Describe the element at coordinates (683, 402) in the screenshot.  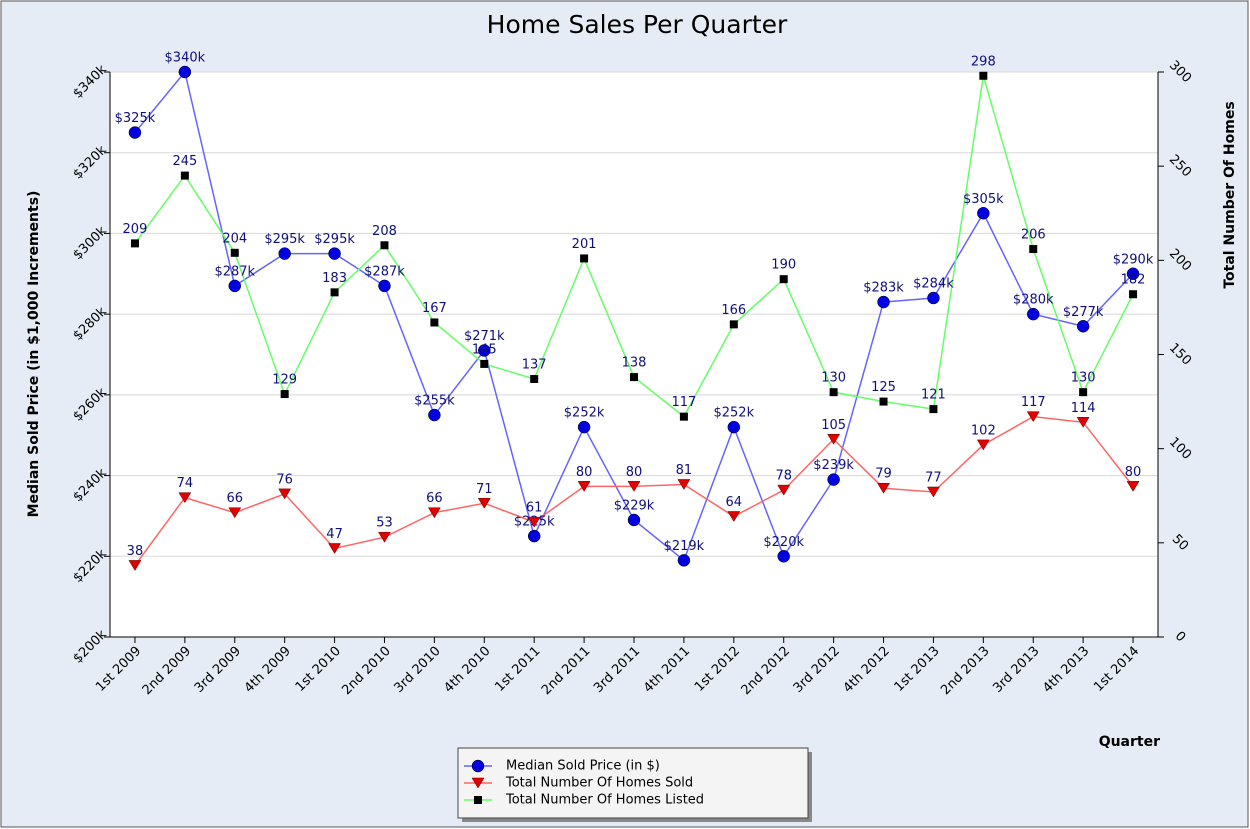
I see `data-label: 117` at that location.